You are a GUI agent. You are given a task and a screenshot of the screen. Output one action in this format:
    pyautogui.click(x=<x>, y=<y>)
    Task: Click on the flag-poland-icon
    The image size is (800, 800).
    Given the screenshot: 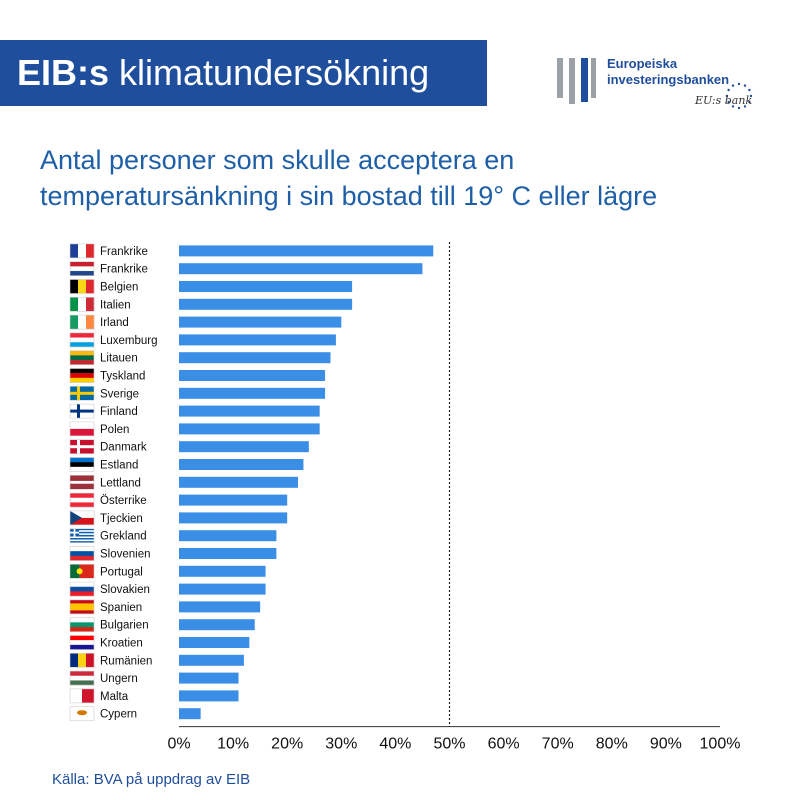 What is the action you would take?
    pyautogui.click(x=82, y=429)
    